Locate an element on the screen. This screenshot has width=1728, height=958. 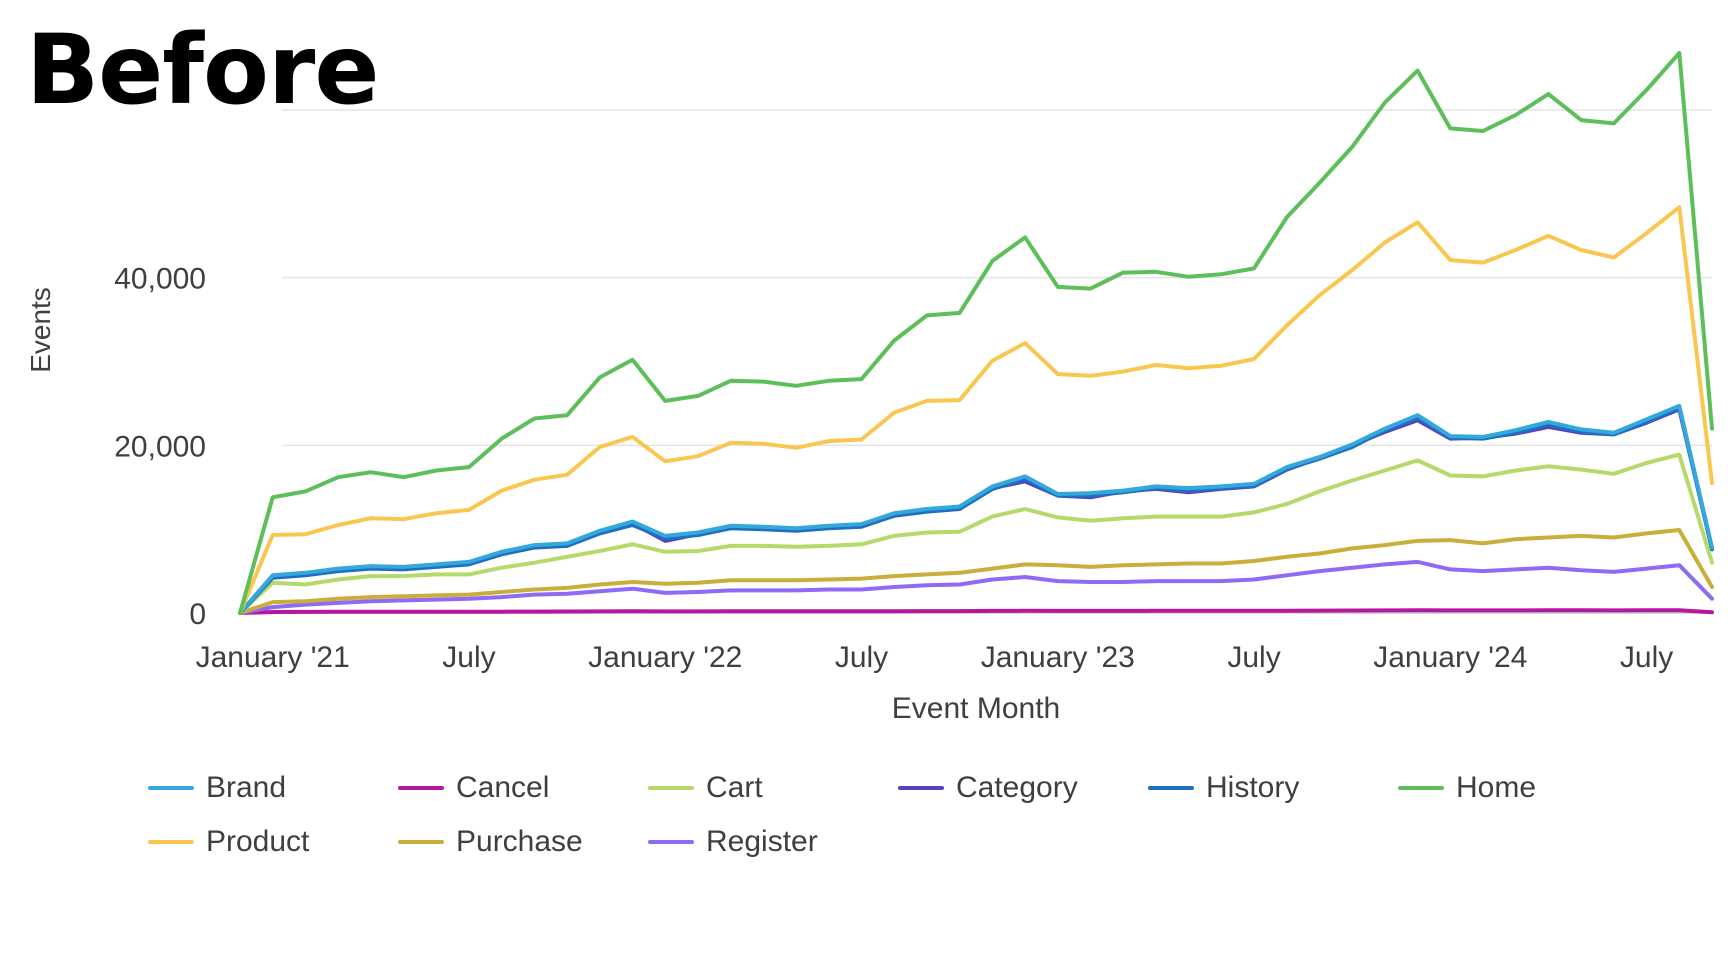
legend-item-product: Product is located at coordinates (273, 842).